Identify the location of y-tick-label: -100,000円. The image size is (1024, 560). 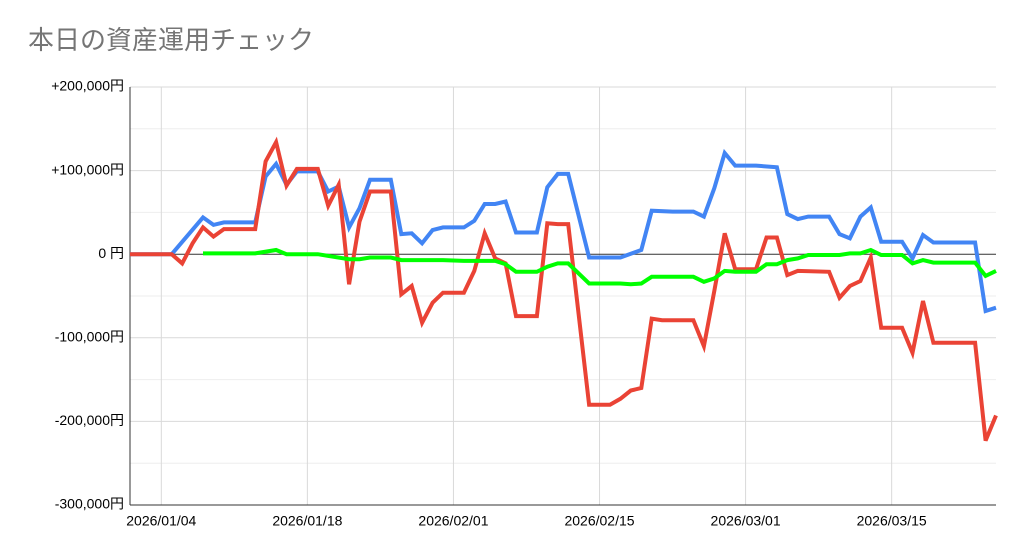
(89, 337).